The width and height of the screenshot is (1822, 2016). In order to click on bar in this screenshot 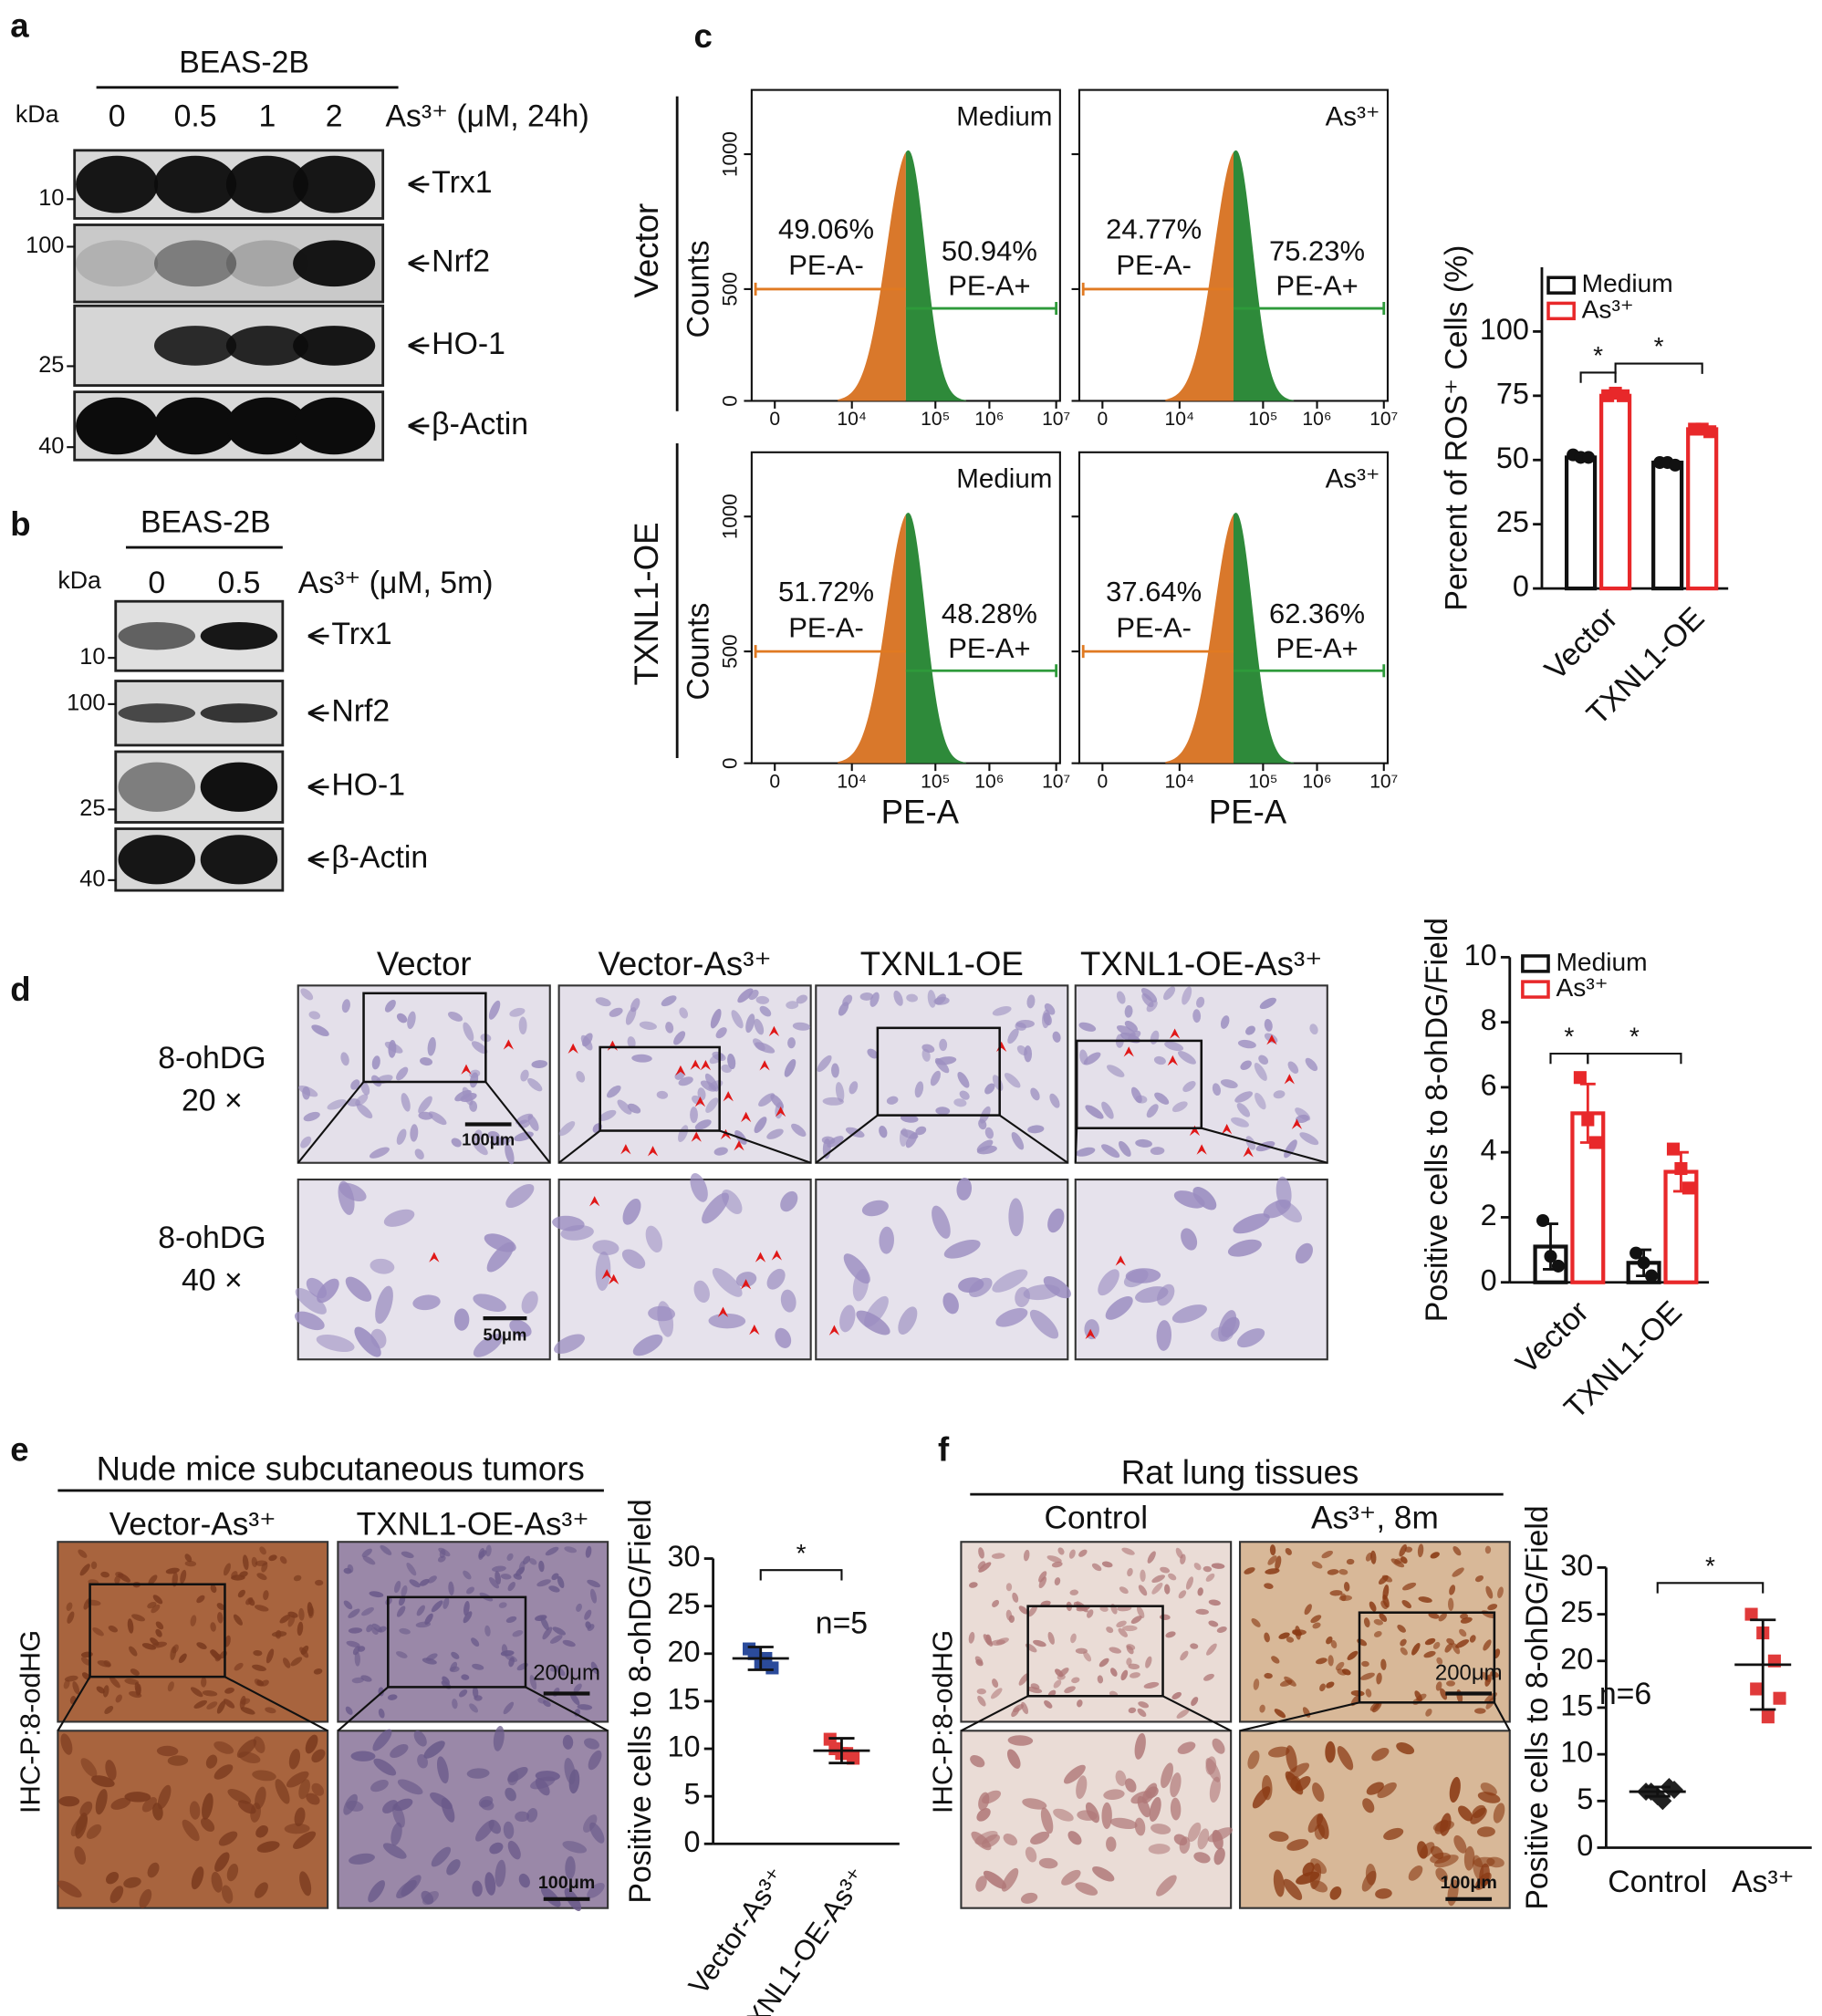, I will do `click(1667, 525)`.